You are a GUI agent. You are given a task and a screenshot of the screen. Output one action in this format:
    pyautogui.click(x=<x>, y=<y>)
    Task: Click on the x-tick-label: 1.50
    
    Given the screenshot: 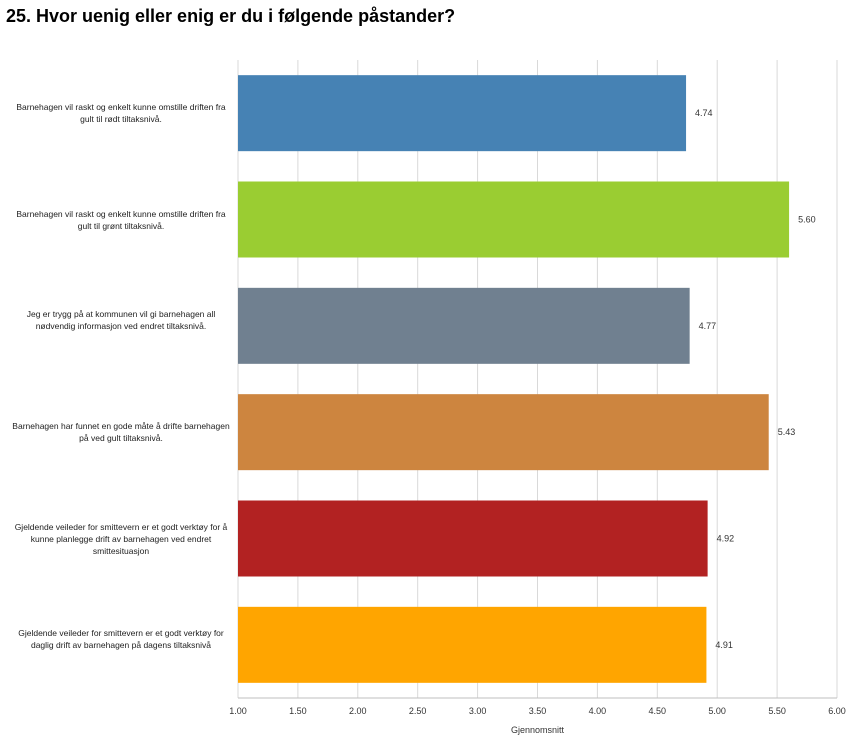 What is the action you would take?
    pyautogui.click(x=298, y=711)
    